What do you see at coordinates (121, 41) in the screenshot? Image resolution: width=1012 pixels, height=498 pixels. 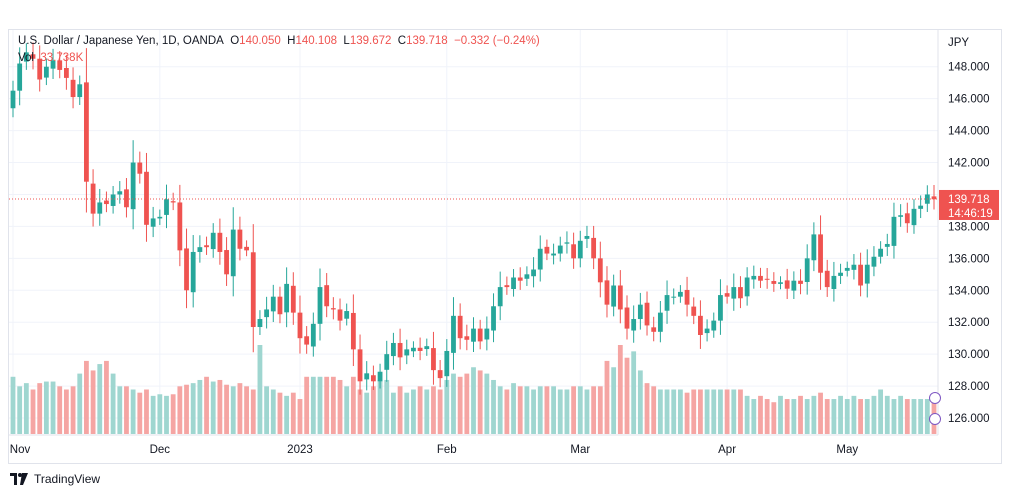 I see `symbol-title: U.S. Dollar / Japanese Yen, 1D, OANDA` at bounding box center [121, 41].